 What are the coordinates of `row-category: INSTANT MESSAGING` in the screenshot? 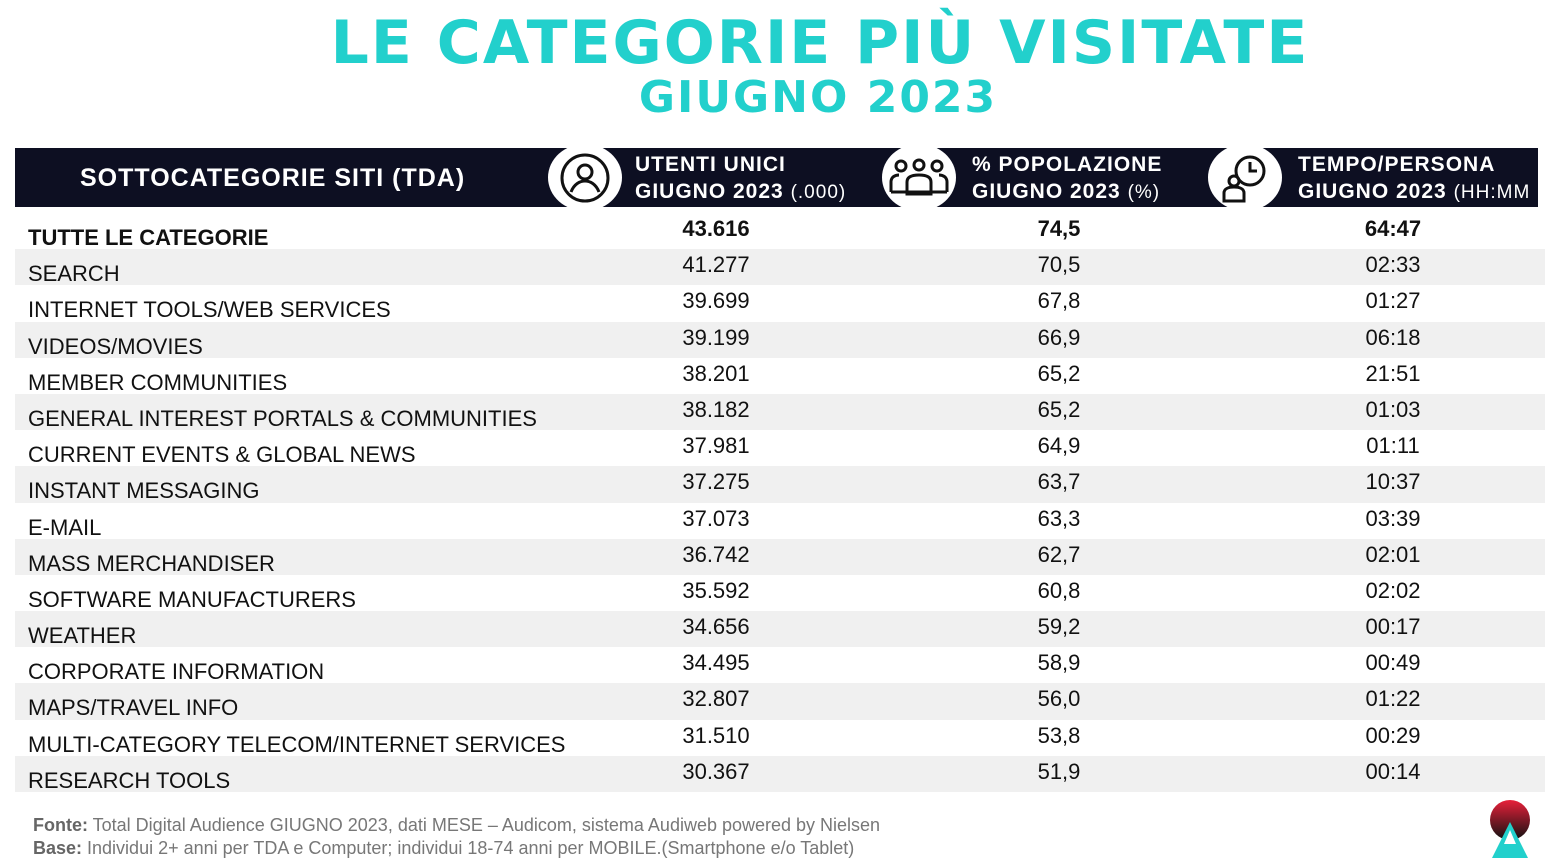 It's located at (144, 491).